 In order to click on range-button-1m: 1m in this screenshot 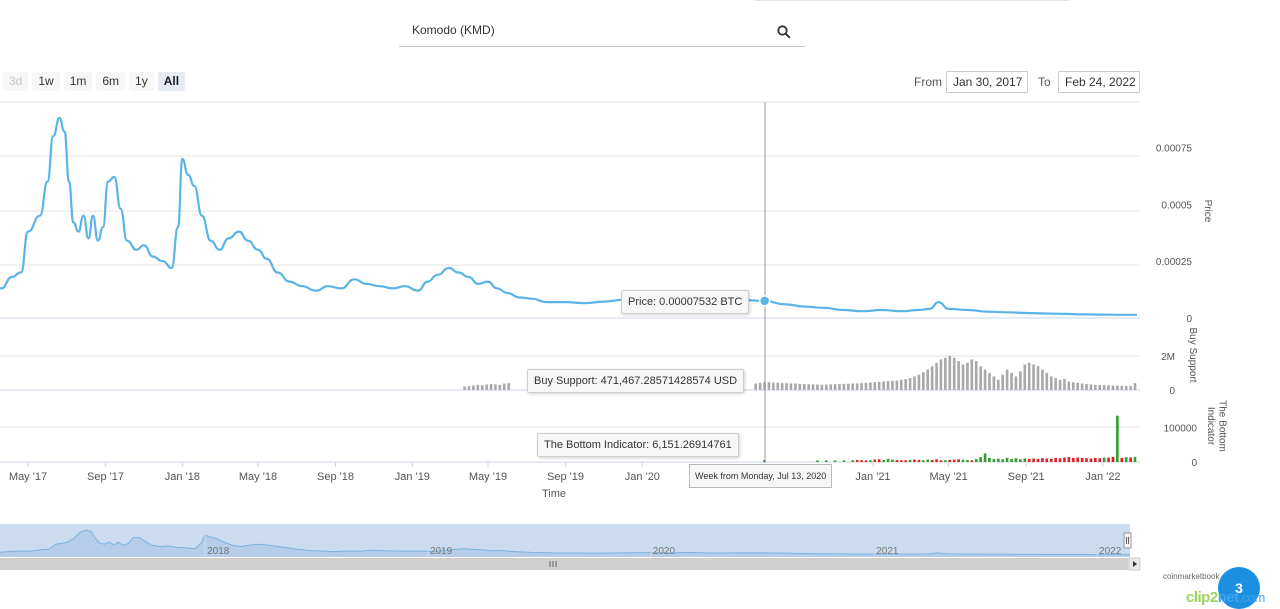, I will do `click(78, 81)`.